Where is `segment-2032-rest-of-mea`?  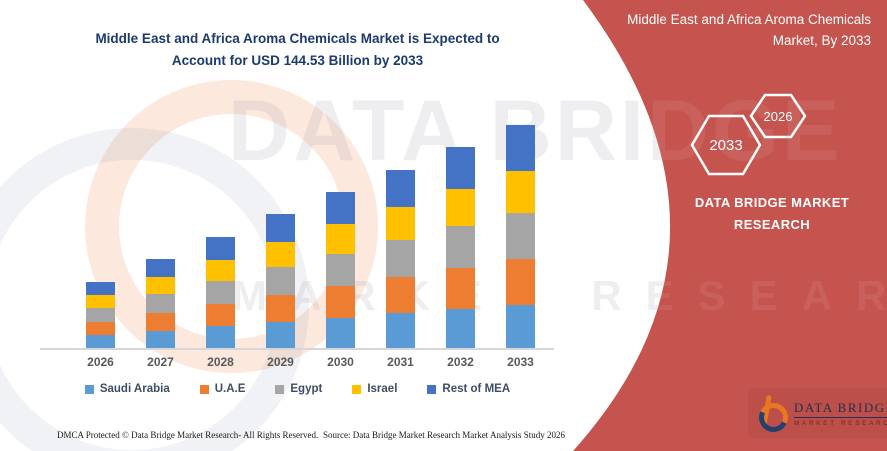
segment-2032-rest-of-mea is located at coordinates (460, 168).